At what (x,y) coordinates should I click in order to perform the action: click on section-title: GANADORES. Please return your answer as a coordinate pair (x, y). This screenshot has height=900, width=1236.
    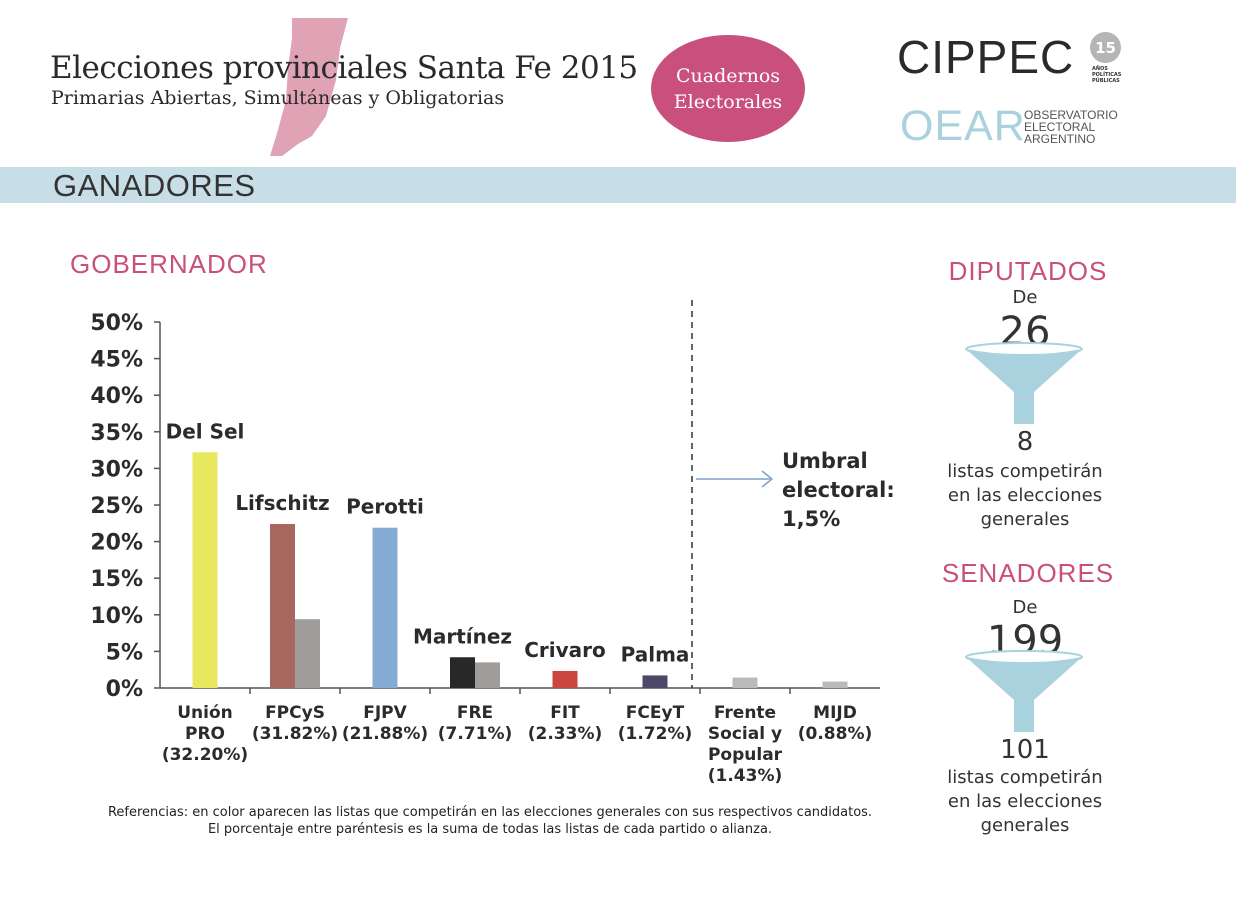
    Looking at the image, I should click on (154, 185).